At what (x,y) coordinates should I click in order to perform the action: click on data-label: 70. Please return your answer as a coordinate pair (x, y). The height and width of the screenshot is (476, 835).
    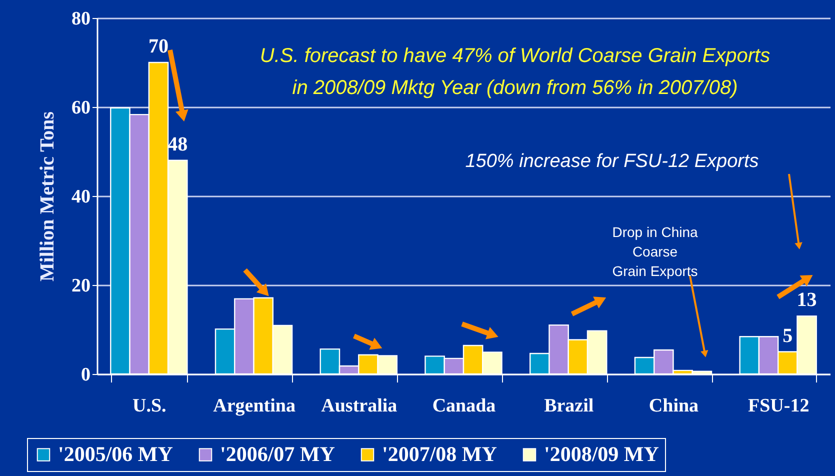
    Looking at the image, I should click on (158, 47).